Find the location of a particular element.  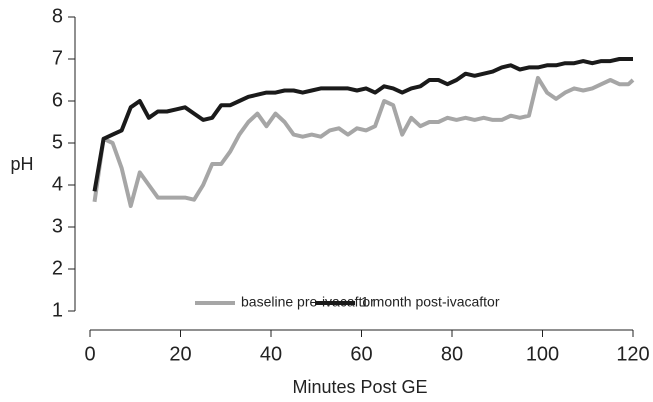

x-tick-label: 120 is located at coordinates (632, 354).